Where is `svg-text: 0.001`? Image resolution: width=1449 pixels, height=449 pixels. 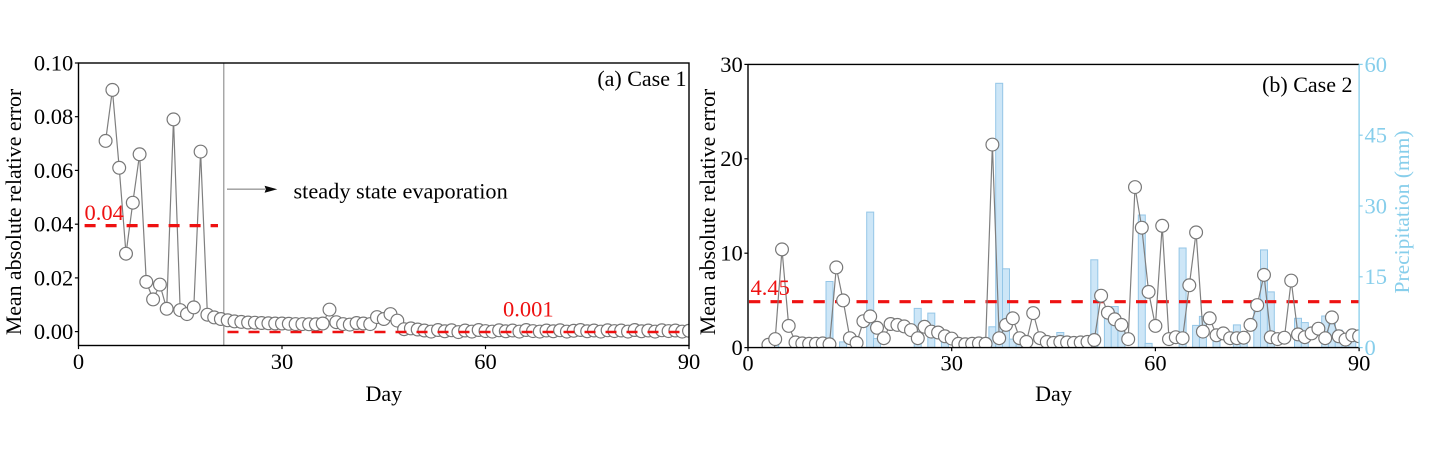 svg-text: 0.001 is located at coordinates (528, 309).